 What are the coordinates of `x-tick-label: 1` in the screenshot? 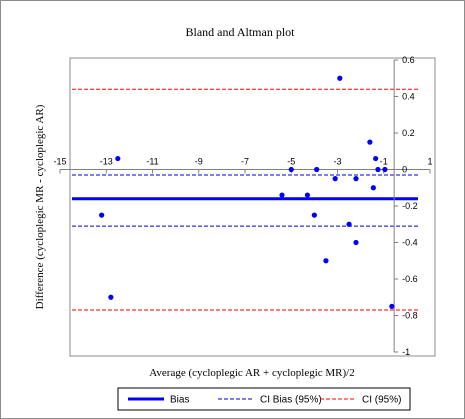 It's located at (429, 162).